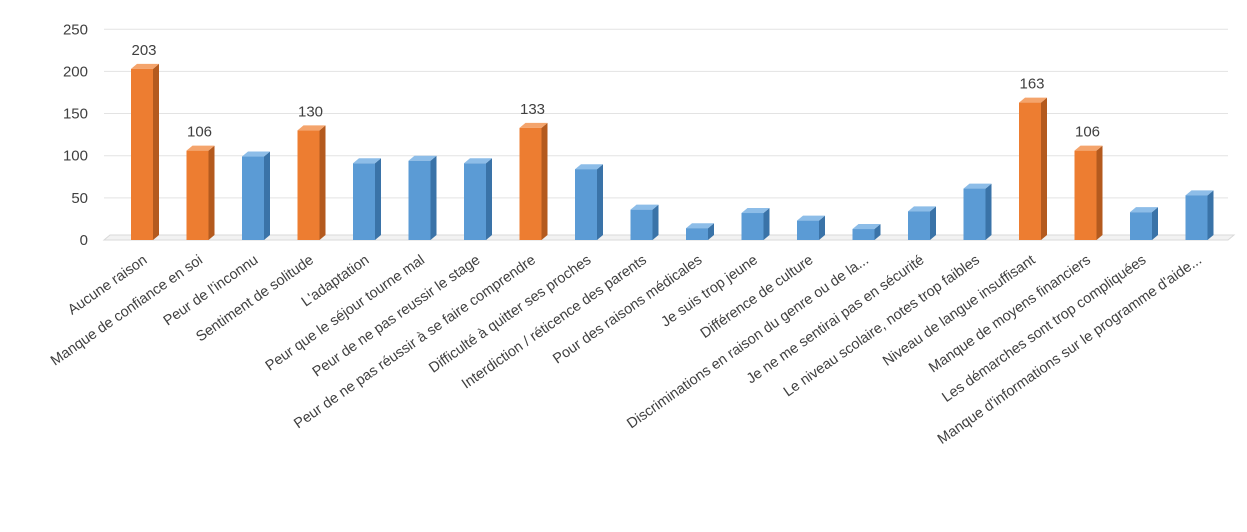 The width and height of the screenshot is (1247, 532). I want to click on data-label: 133, so click(532, 109).